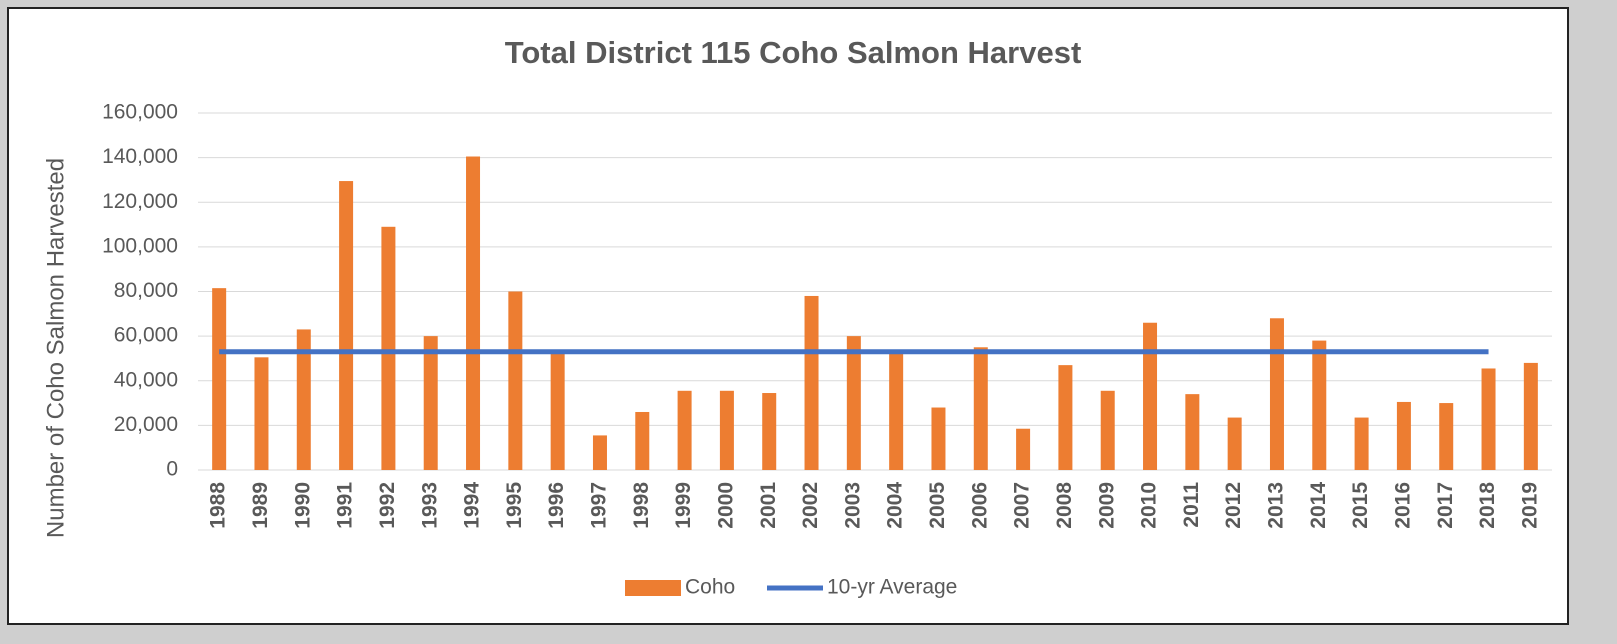 This screenshot has width=1617, height=644. I want to click on x-tick-label: 2001, so click(768, 505).